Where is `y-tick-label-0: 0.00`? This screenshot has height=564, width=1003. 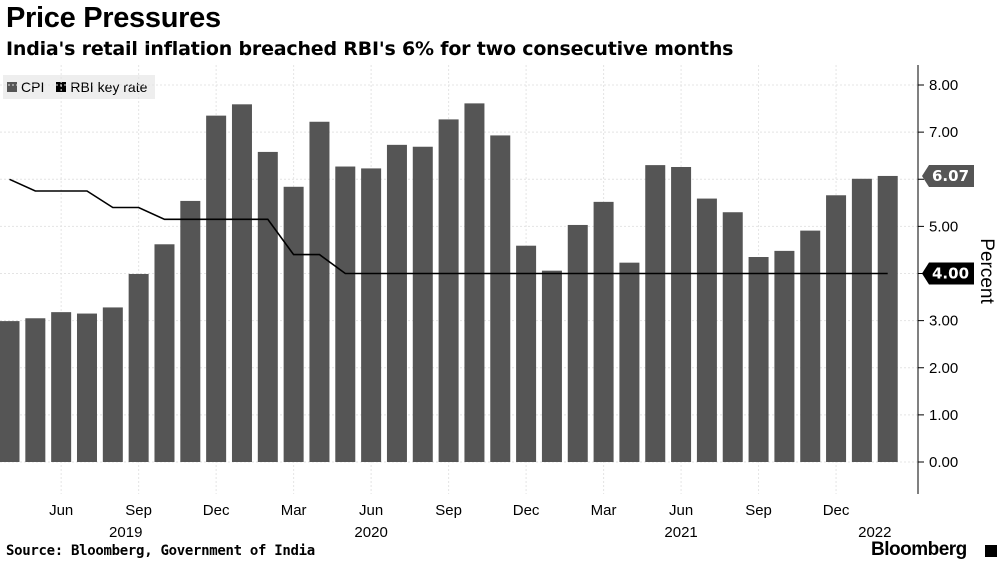 y-tick-label-0: 0.00 is located at coordinates (943, 462).